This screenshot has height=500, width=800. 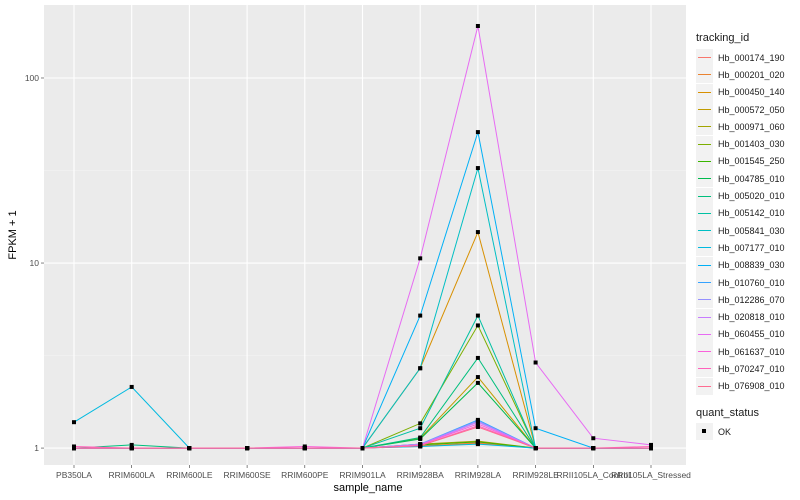 What do you see at coordinates (247, 475) in the screenshot?
I see `x-tick-label: RRIM600SE` at bounding box center [247, 475].